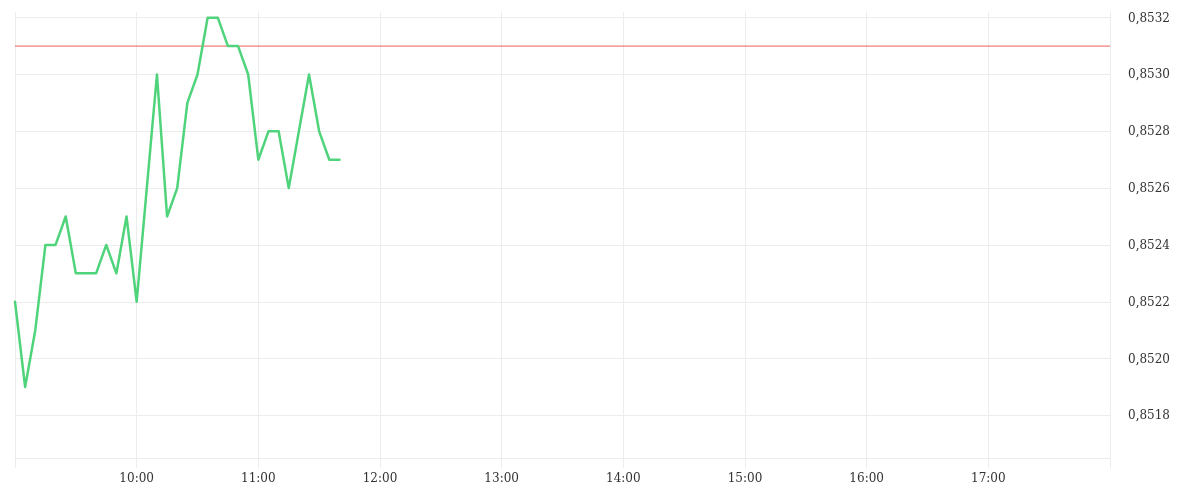 This screenshot has width=1200, height=500. What do you see at coordinates (1149, 301) in the screenshot?
I see `y-tick-label: 0,8522` at bounding box center [1149, 301].